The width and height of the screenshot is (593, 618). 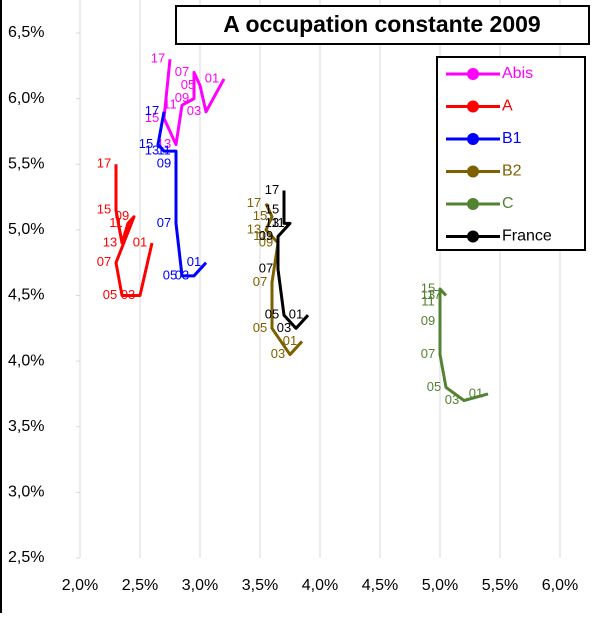 I want to click on legend-label: Abis, so click(x=517, y=73).